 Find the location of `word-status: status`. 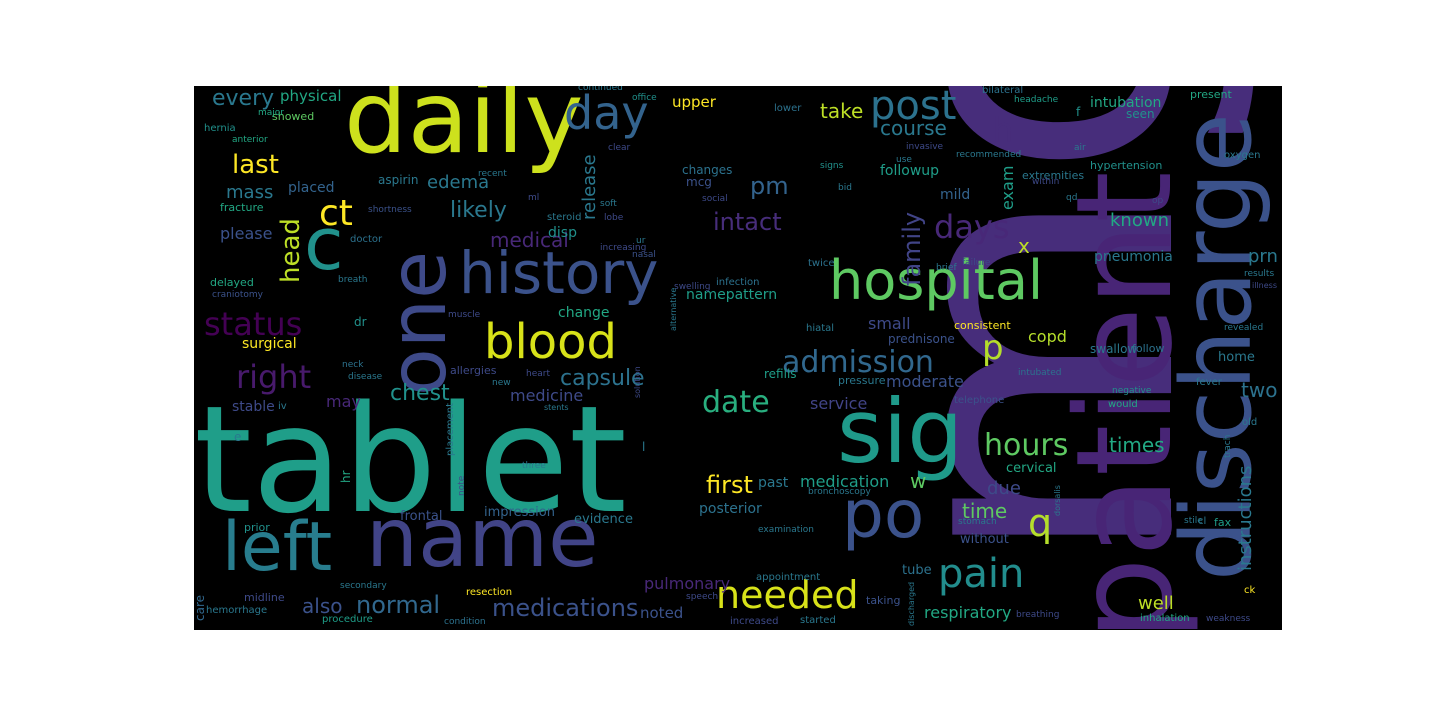

word-status: status is located at coordinates (253, 324).